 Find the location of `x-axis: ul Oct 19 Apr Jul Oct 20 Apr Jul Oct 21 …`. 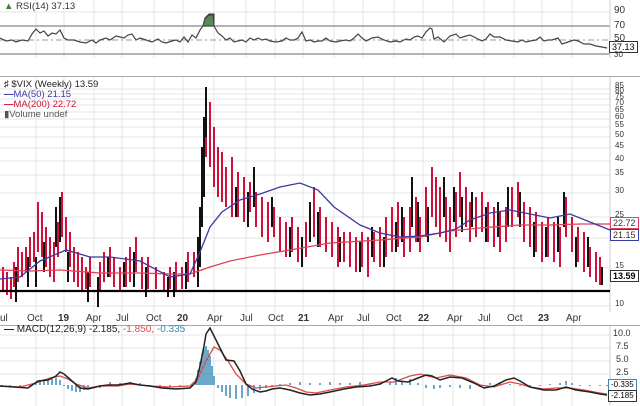

x-axis: ul Oct 19 Apr Jul Oct 20 Apr Jul Oct 21 … is located at coordinates (305, 319).